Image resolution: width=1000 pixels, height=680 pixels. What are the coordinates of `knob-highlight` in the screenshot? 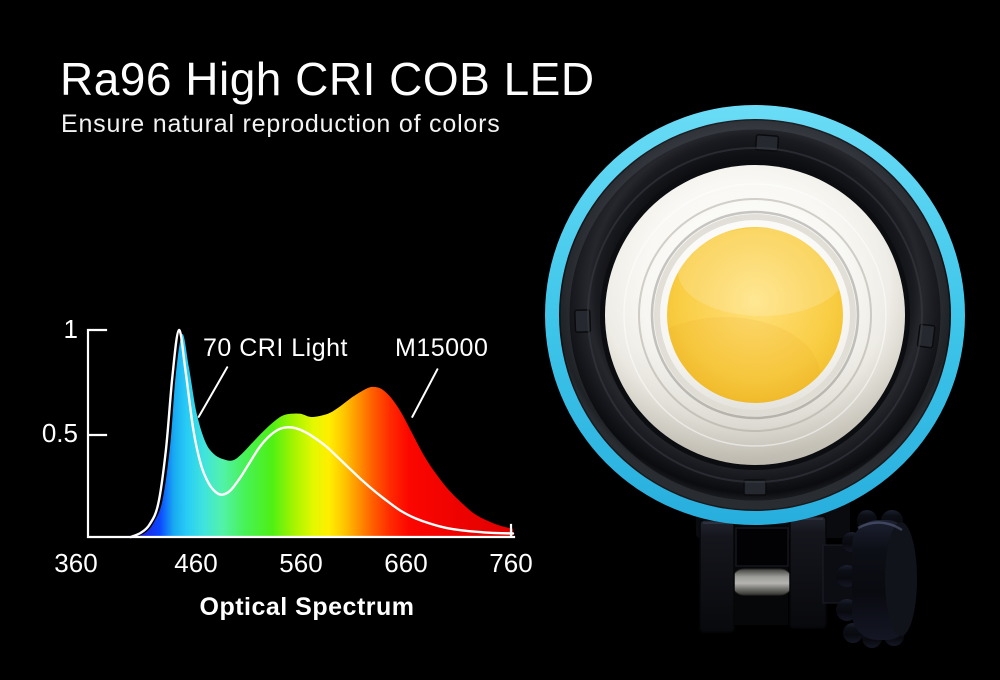 It's located at (880, 526).